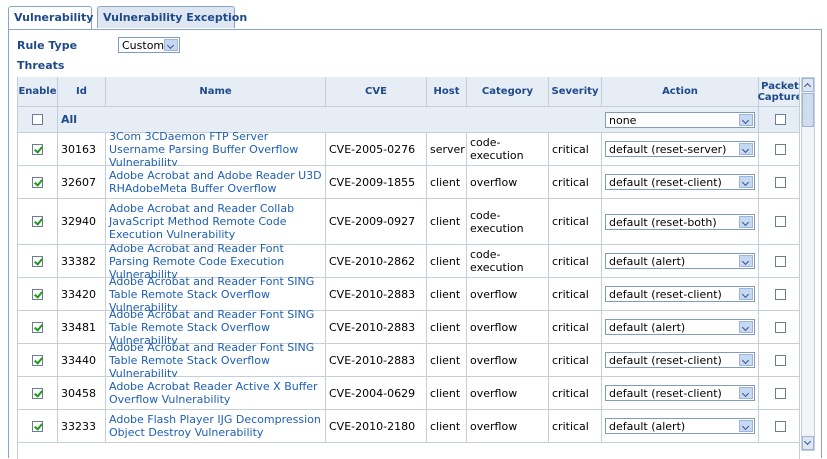 This screenshot has width=827, height=459. Describe the element at coordinates (508, 91) in the screenshot. I see `col-category: Category` at that location.